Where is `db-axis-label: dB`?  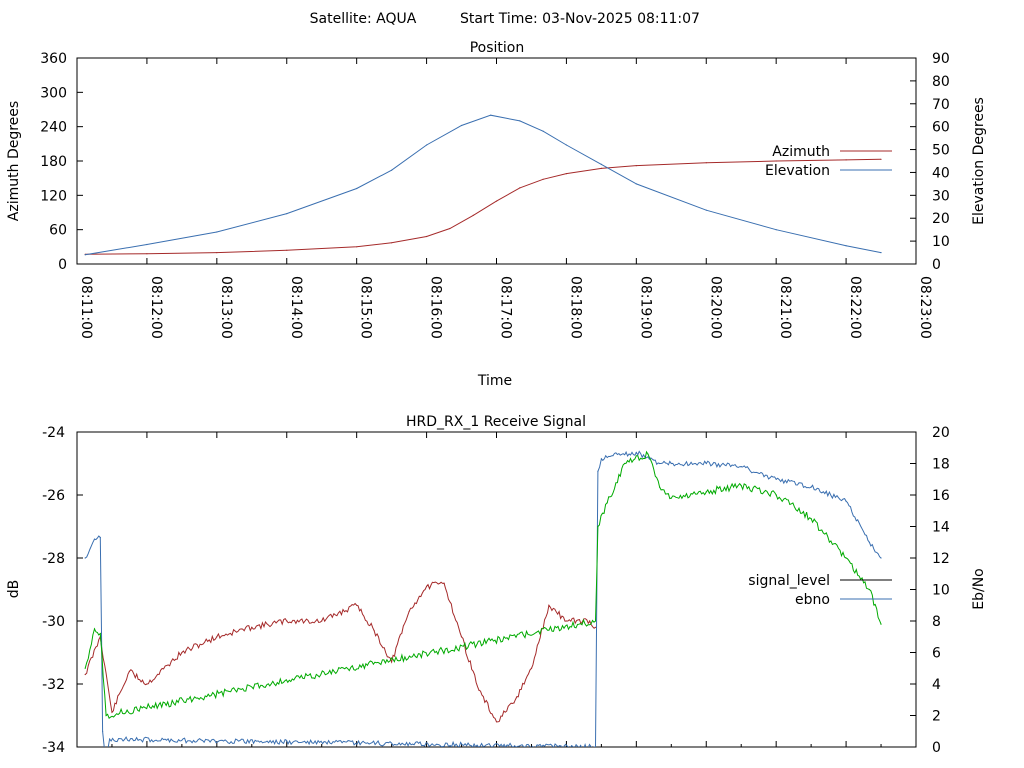 db-axis-label: dB is located at coordinates (14, 589).